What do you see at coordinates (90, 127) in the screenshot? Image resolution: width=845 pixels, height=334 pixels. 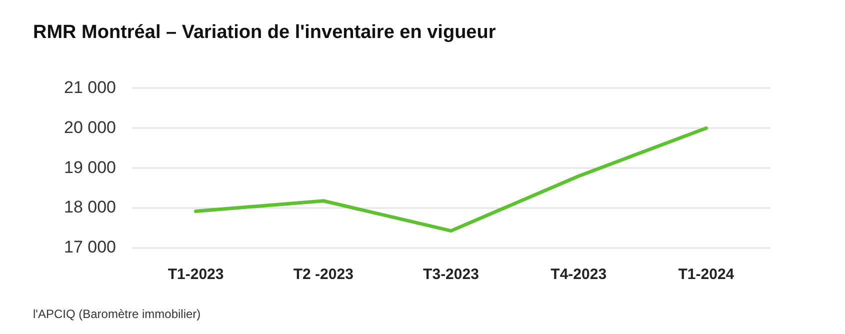 I see `y-tick-label: 20 000` at bounding box center [90, 127].